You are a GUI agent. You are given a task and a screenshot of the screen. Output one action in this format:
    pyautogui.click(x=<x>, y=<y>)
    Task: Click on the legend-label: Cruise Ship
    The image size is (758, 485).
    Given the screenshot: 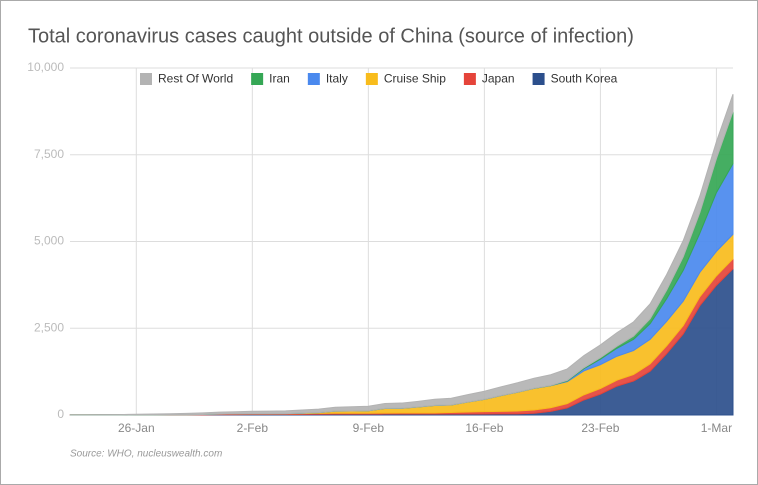 What is the action you would take?
    pyautogui.click(x=415, y=79)
    